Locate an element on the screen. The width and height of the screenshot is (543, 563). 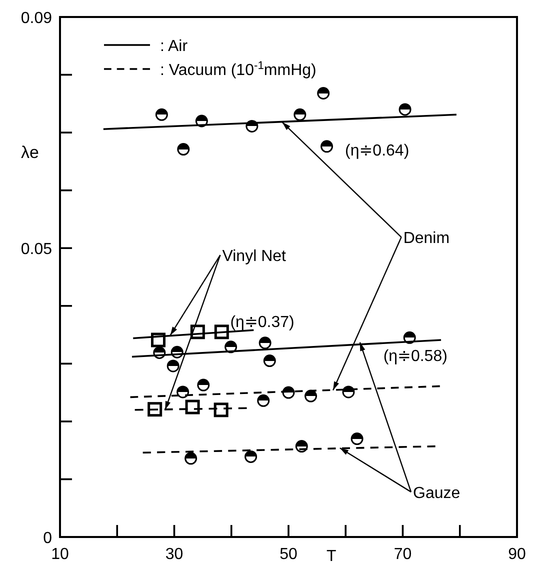
y-tick-label: 0.05 is located at coordinates (36, 249).